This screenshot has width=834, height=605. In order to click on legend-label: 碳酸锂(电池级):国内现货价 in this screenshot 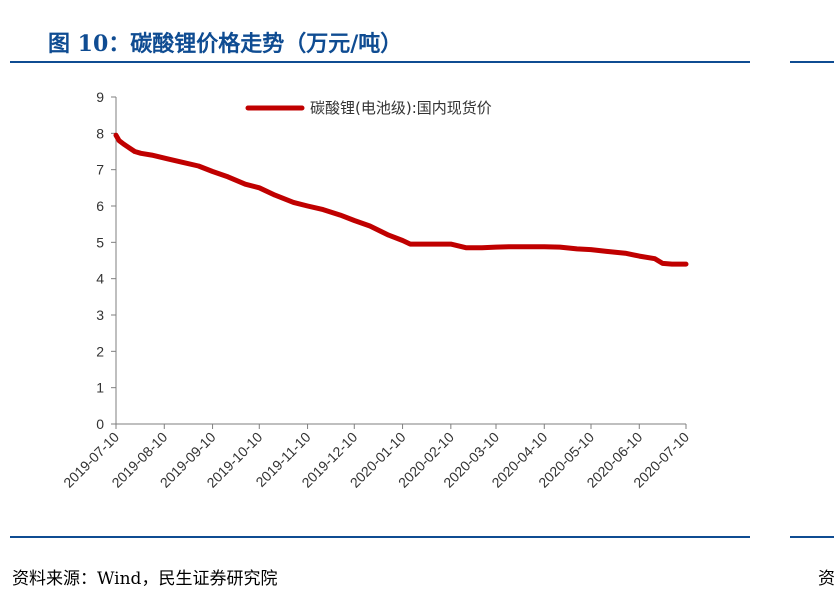, I will do `click(401, 108)`.